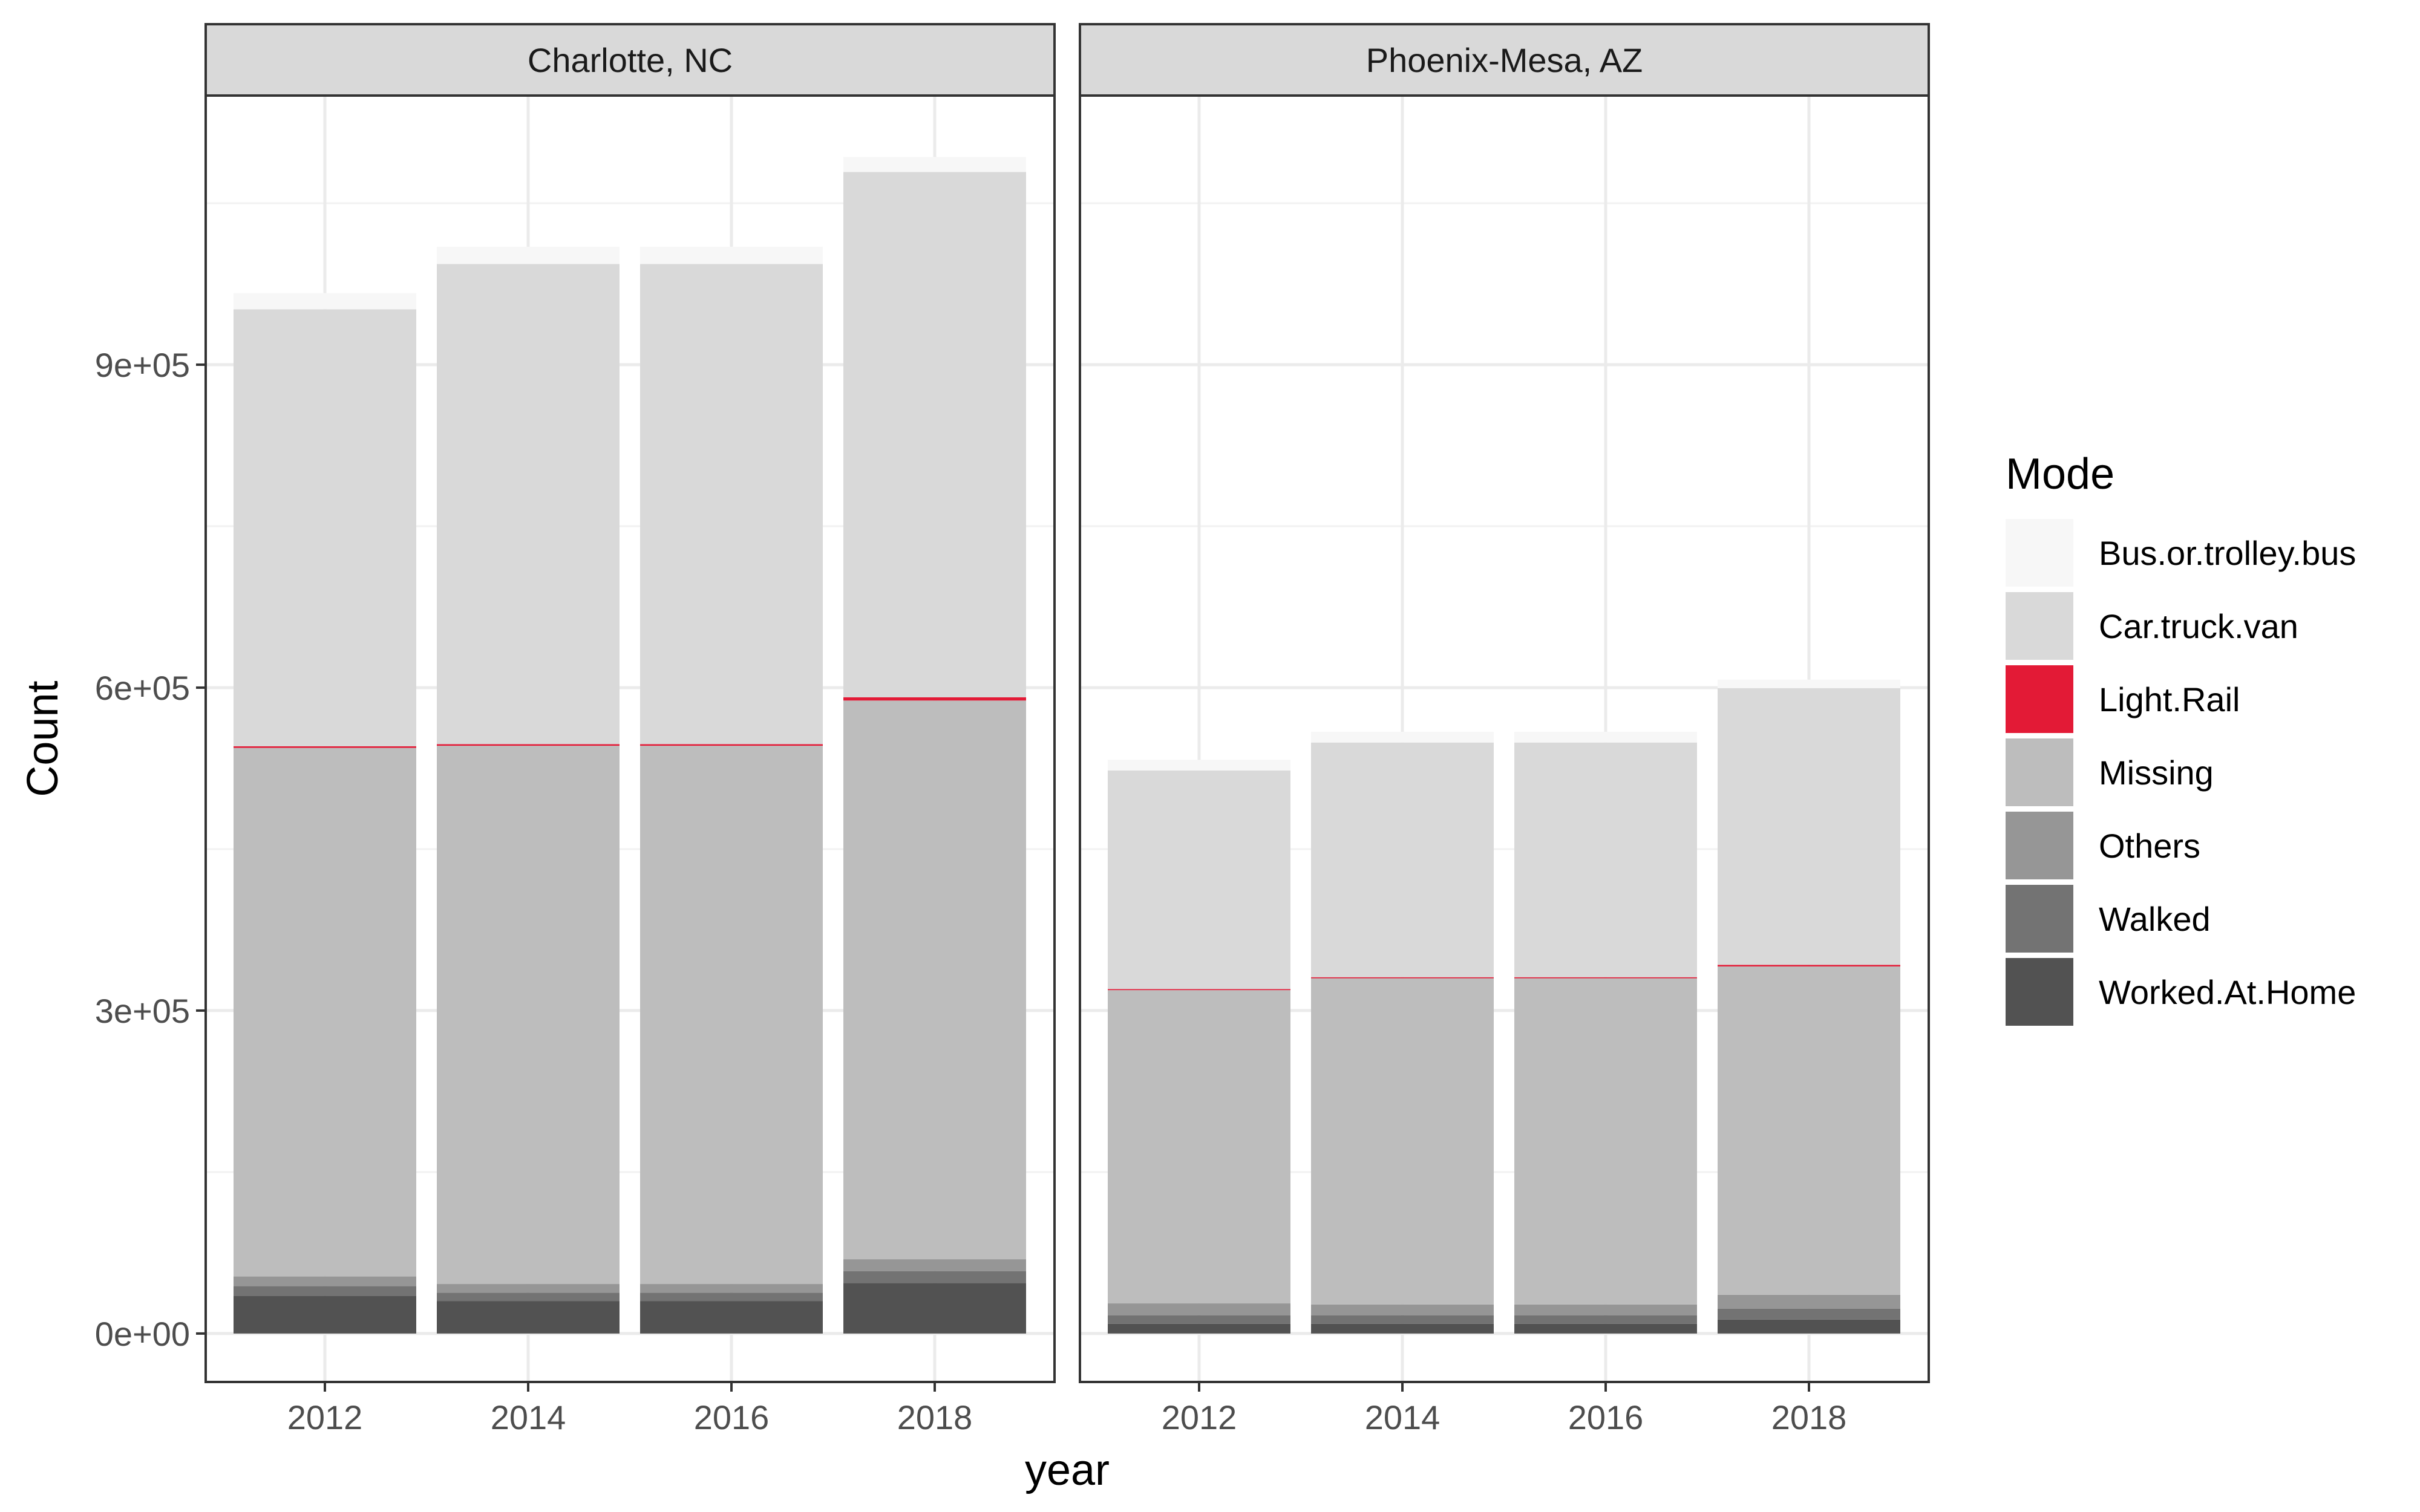 The width and height of the screenshot is (2420, 1512). What do you see at coordinates (142, 365) in the screenshot?
I see `y-tick-label: 9e+05` at bounding box center [142, 365].